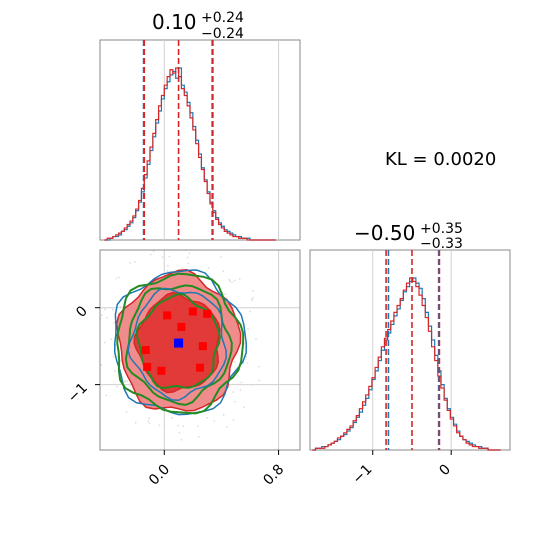 The width and height of the screenshot is (550, 550). Describe the element at coordinates (384, 233) in the screenshot. I see `marginal-y-title-main: −0.50` at that location.